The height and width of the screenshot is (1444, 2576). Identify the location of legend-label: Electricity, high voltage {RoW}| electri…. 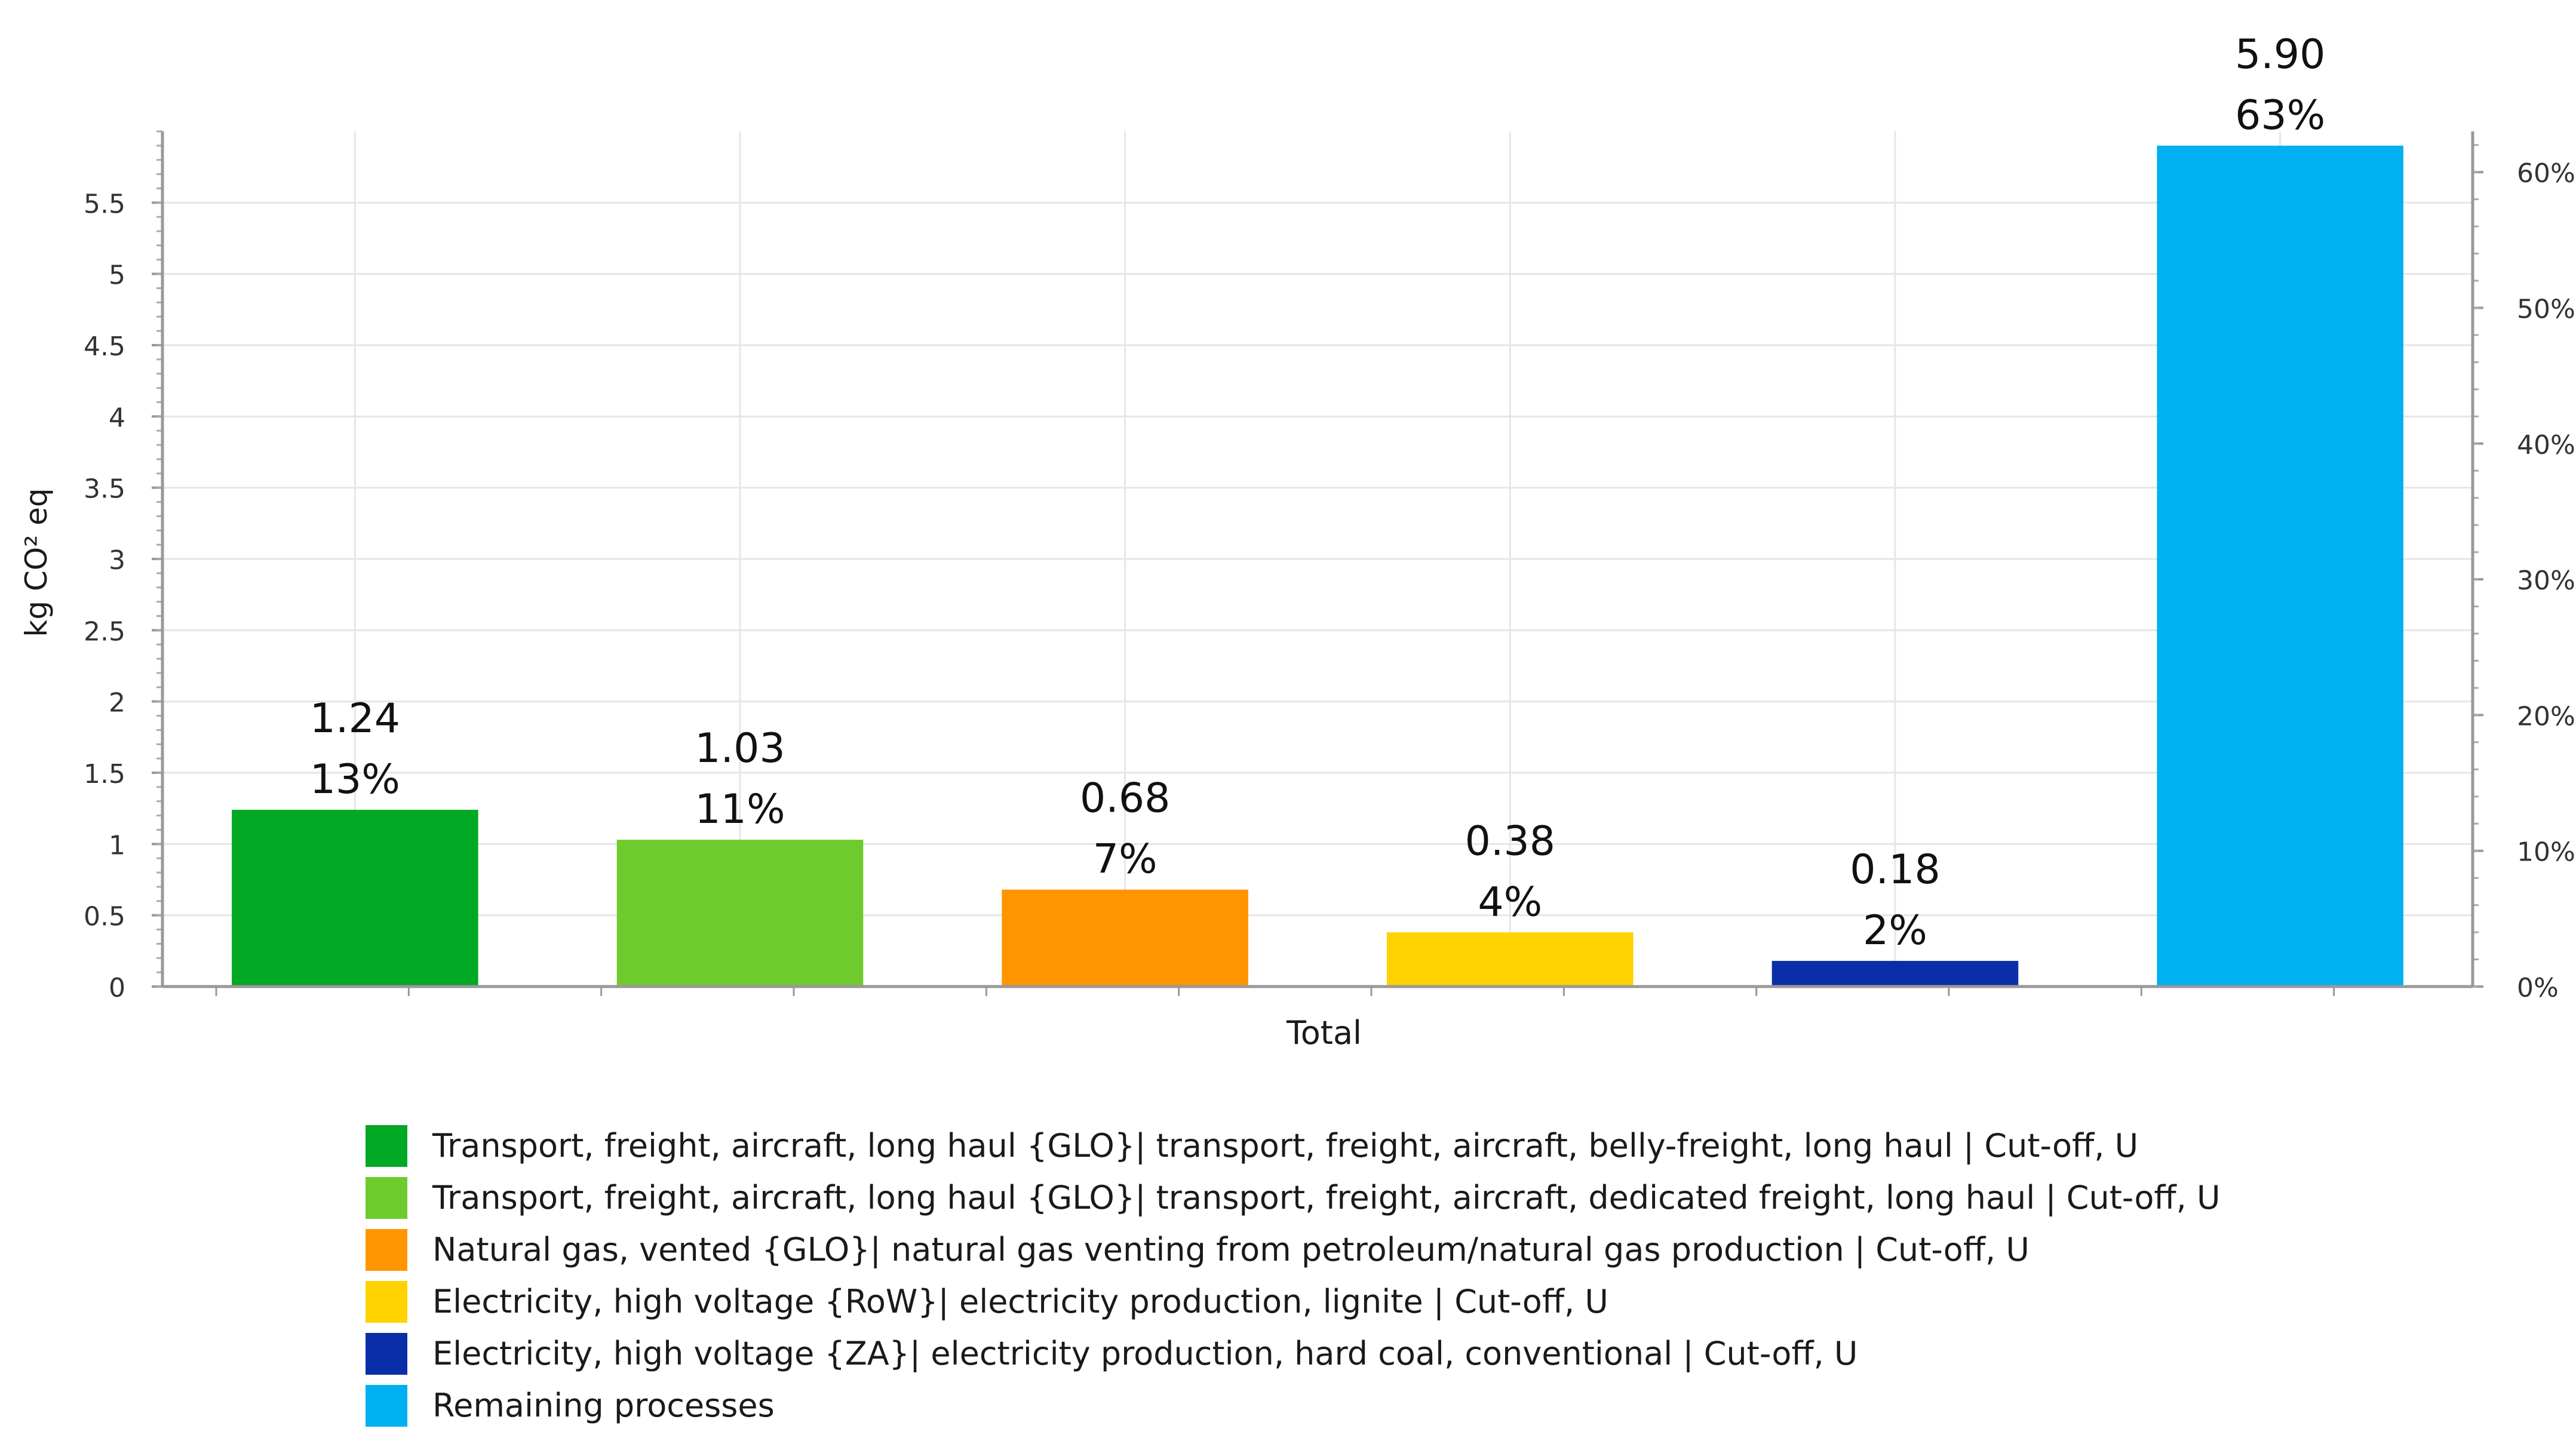
(1020, 1302).